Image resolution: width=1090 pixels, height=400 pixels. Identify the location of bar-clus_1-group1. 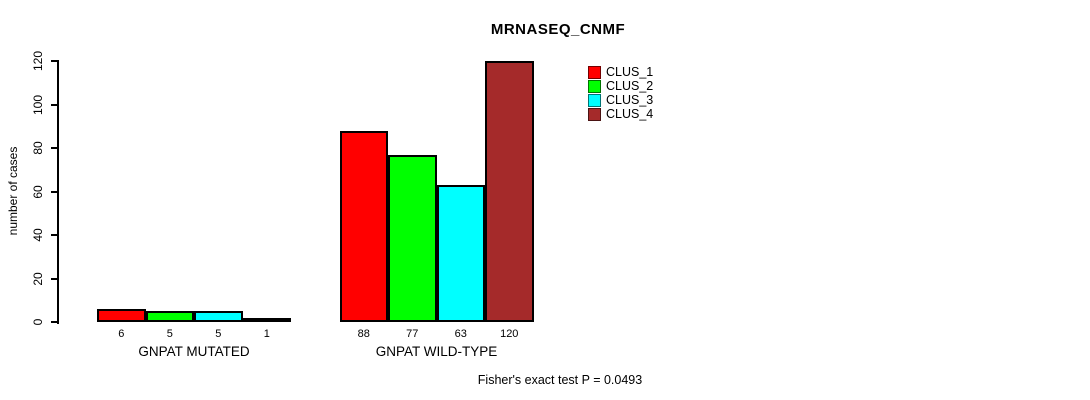
(121, 315).